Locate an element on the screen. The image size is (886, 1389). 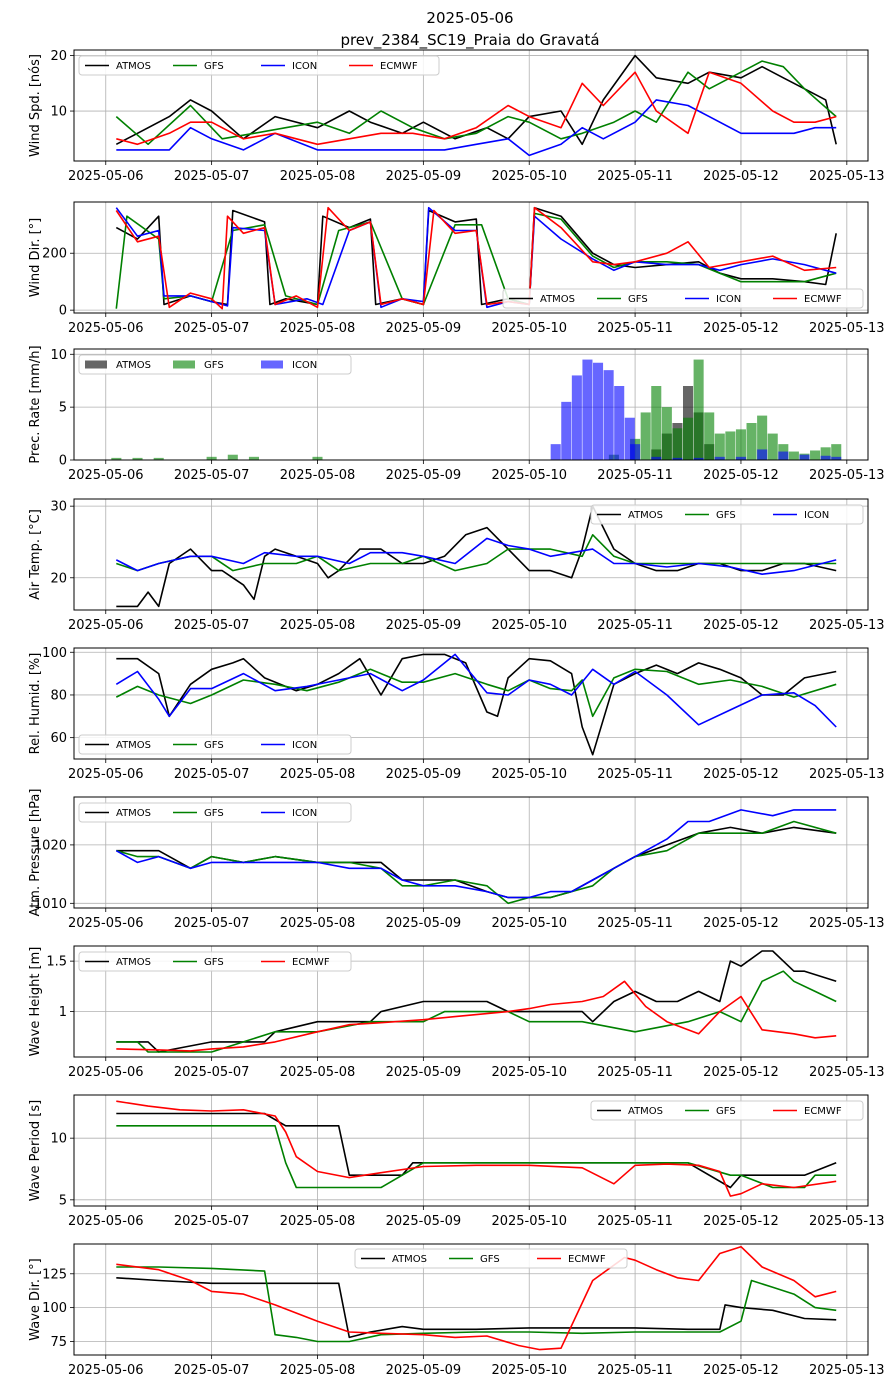
y-axis-label: Atm. Pressure [hPa] is located at coordinates (35, 853).